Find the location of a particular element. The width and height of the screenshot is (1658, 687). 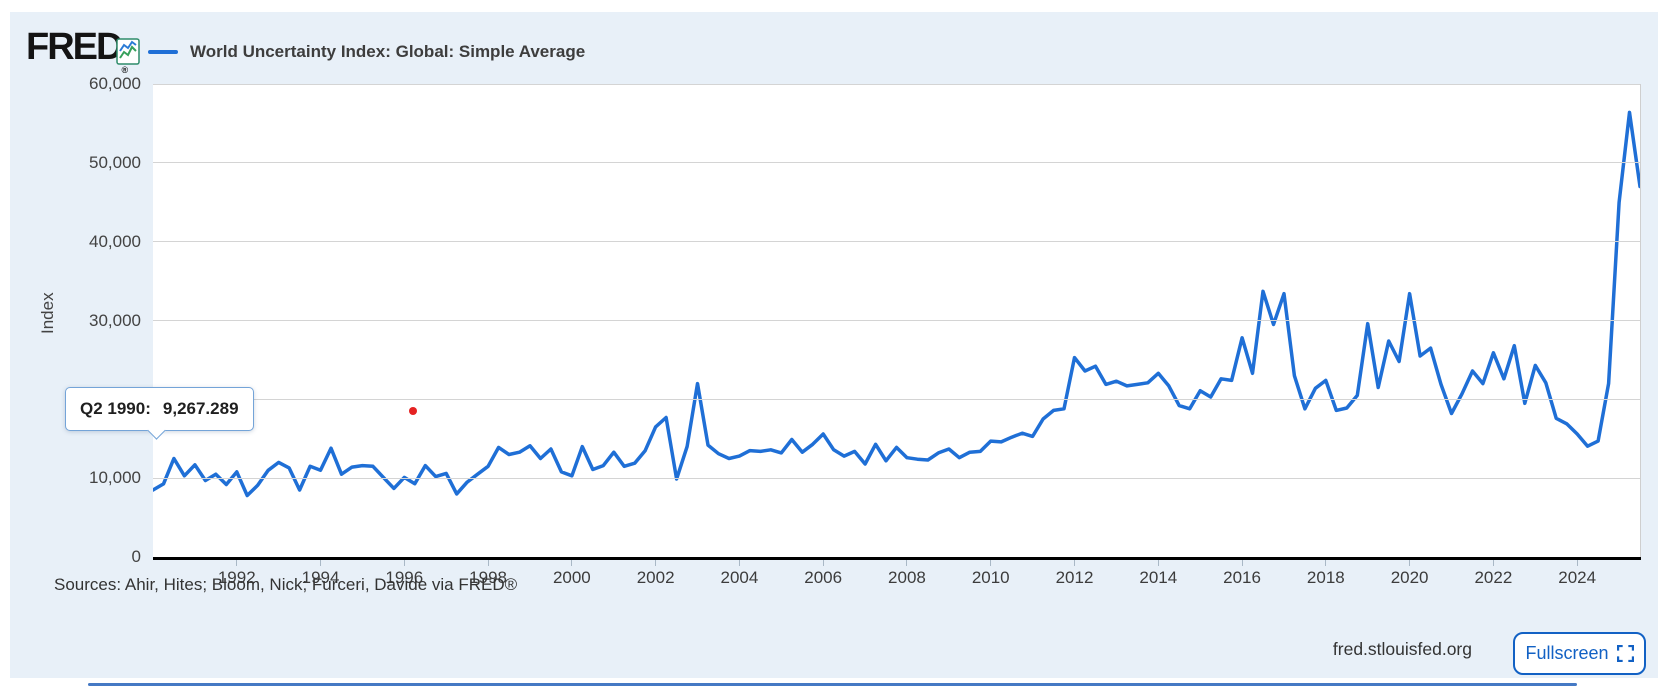

site-url: fred.stlouisfed.org is located at coordinates (1402, 649).